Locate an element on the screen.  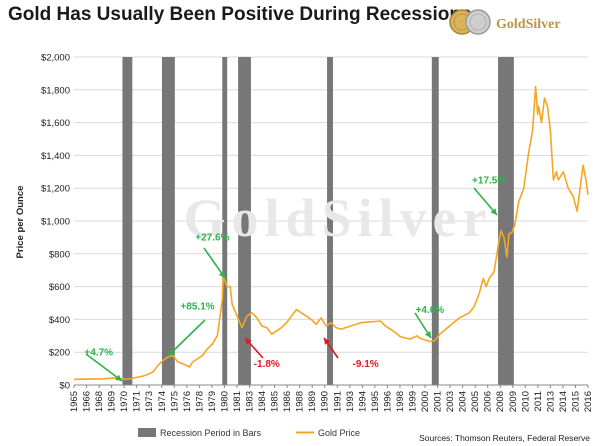
silver-coin-icon is located at coordinates (478, 22).